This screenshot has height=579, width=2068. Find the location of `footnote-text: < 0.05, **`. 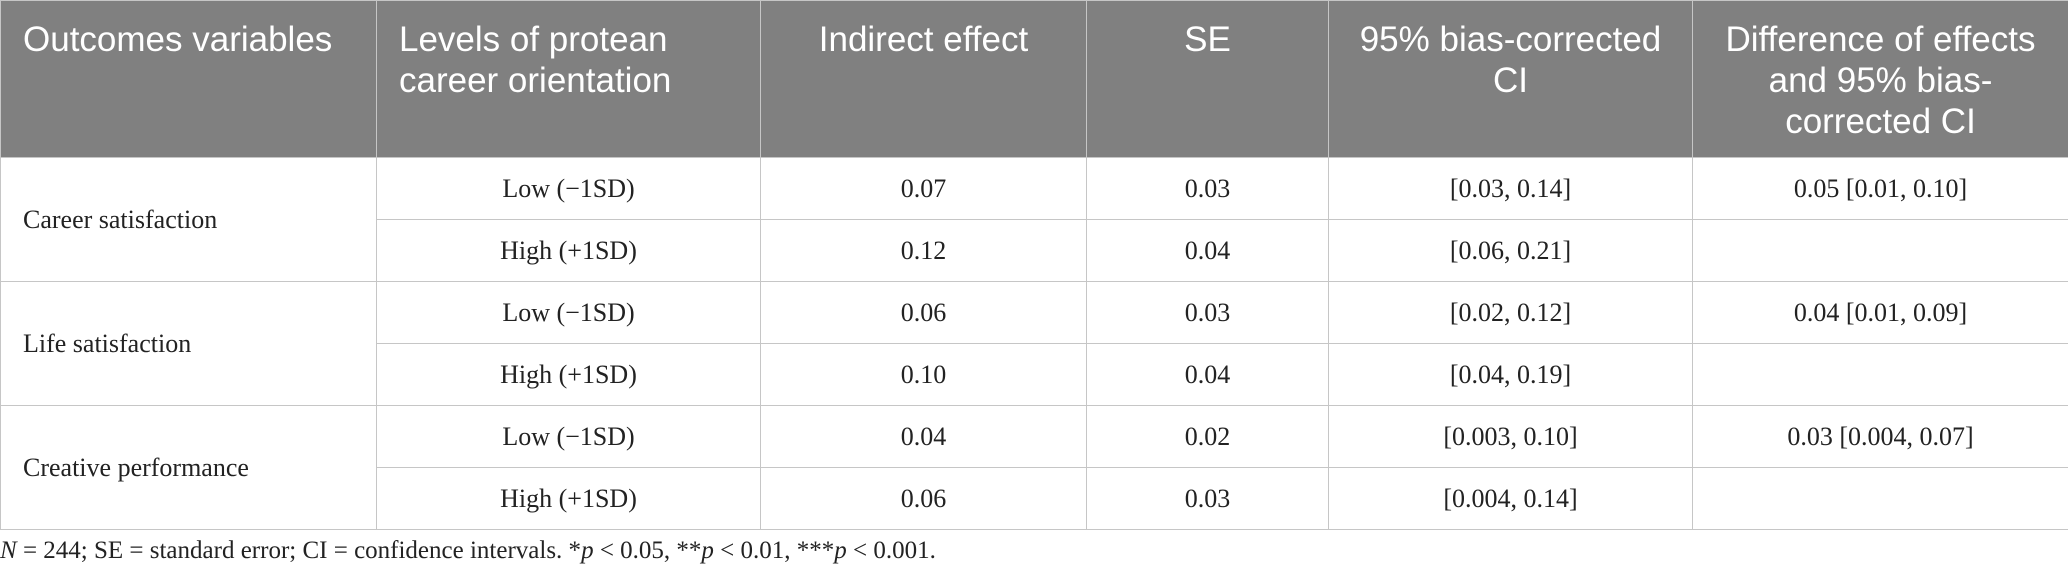

footnote-text: < 0.05, ** is located at coordinates (647, 550).